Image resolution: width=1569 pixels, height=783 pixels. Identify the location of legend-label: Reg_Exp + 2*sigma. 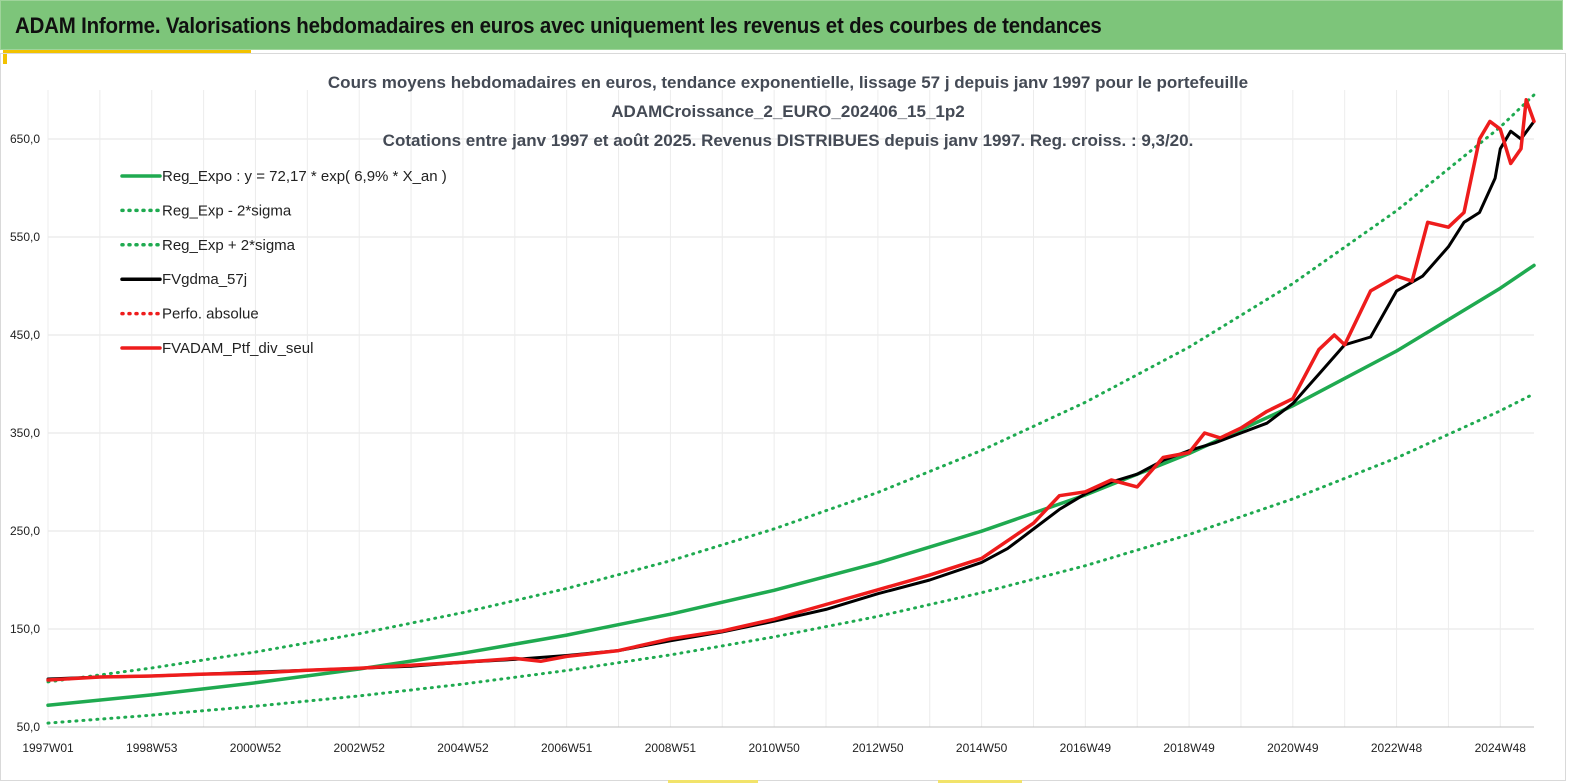
(229, 245).